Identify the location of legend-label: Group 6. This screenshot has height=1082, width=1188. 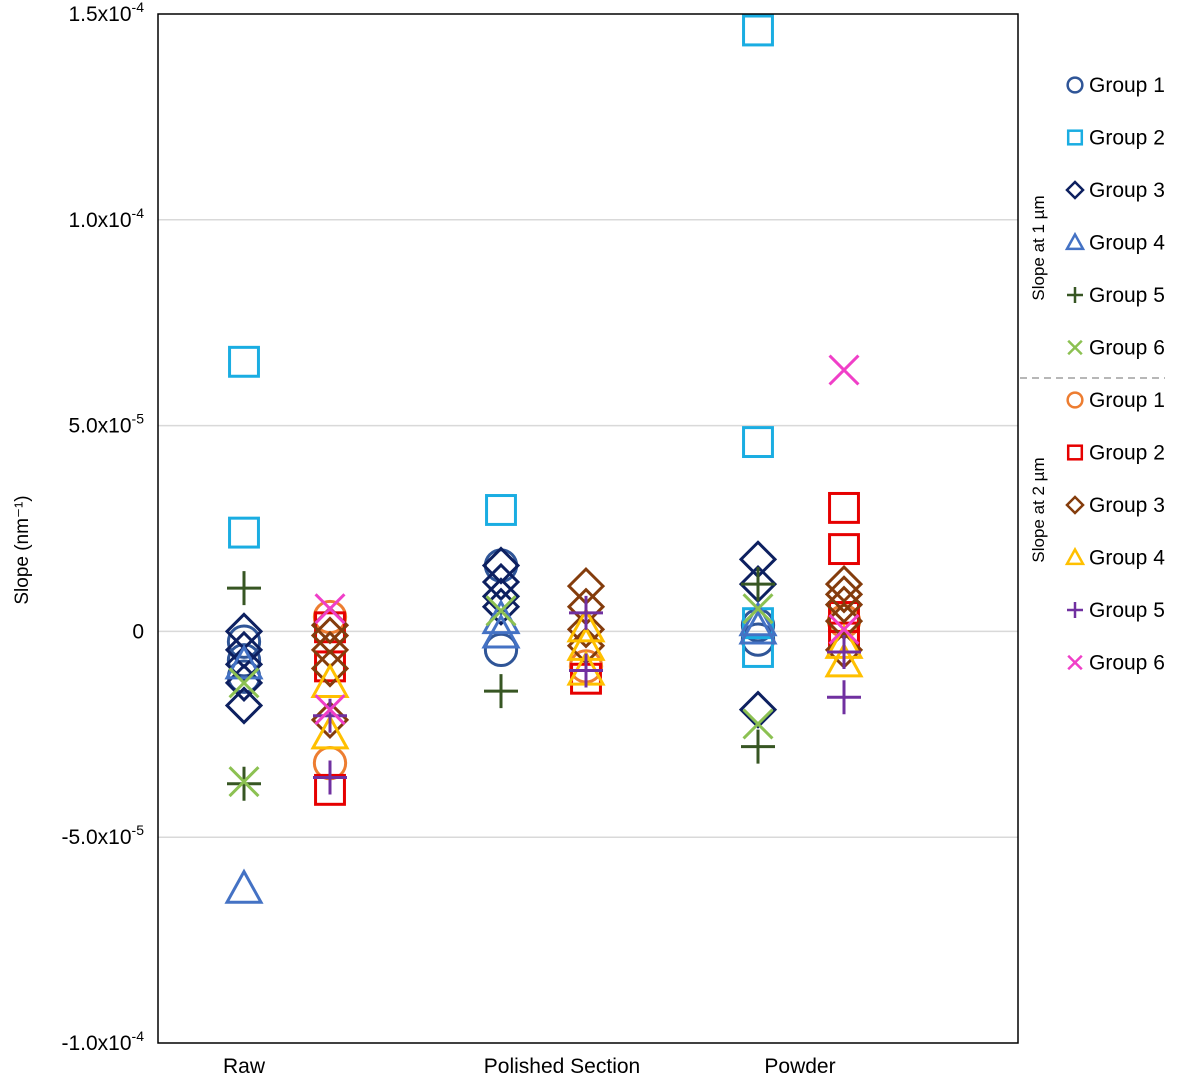
(1127, 663).